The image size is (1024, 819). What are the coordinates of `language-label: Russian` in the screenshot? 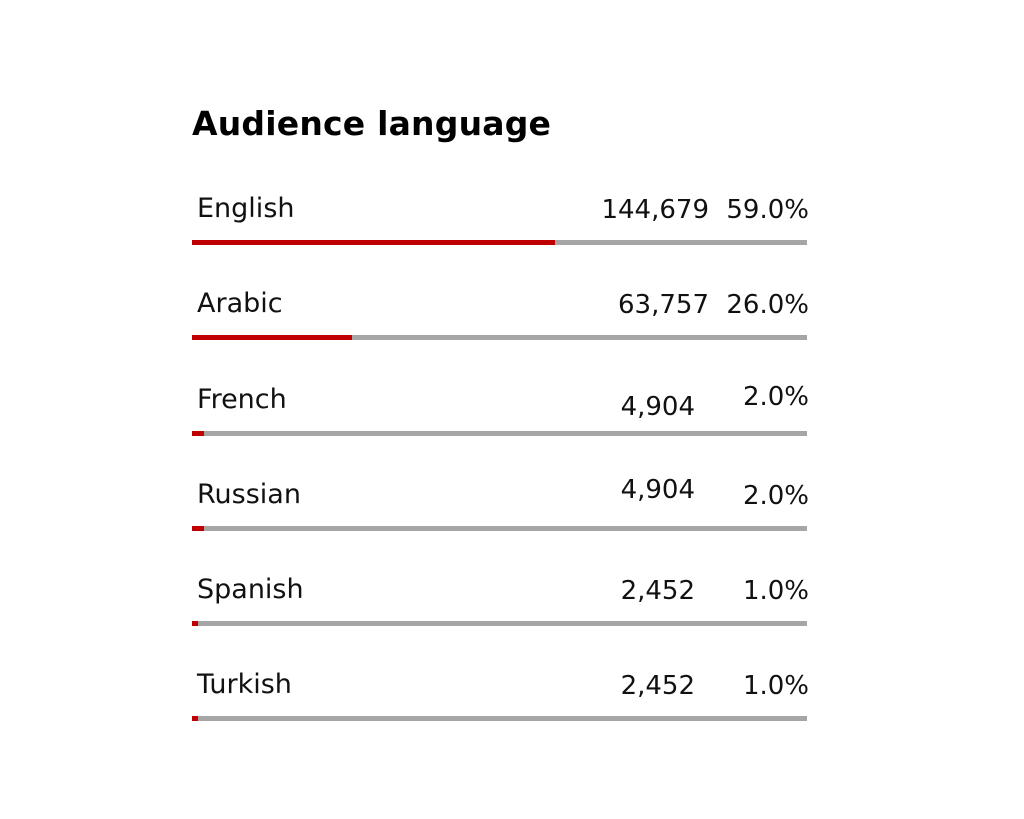 It's located at (249, 494).